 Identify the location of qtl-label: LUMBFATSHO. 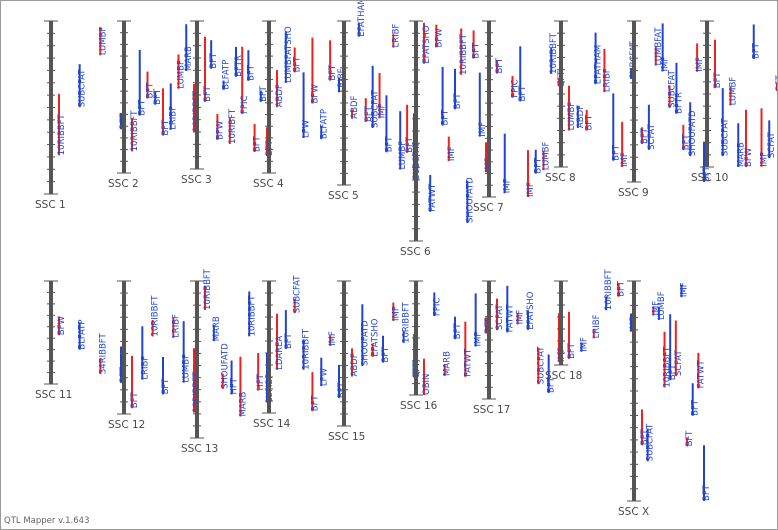
(289, 54).